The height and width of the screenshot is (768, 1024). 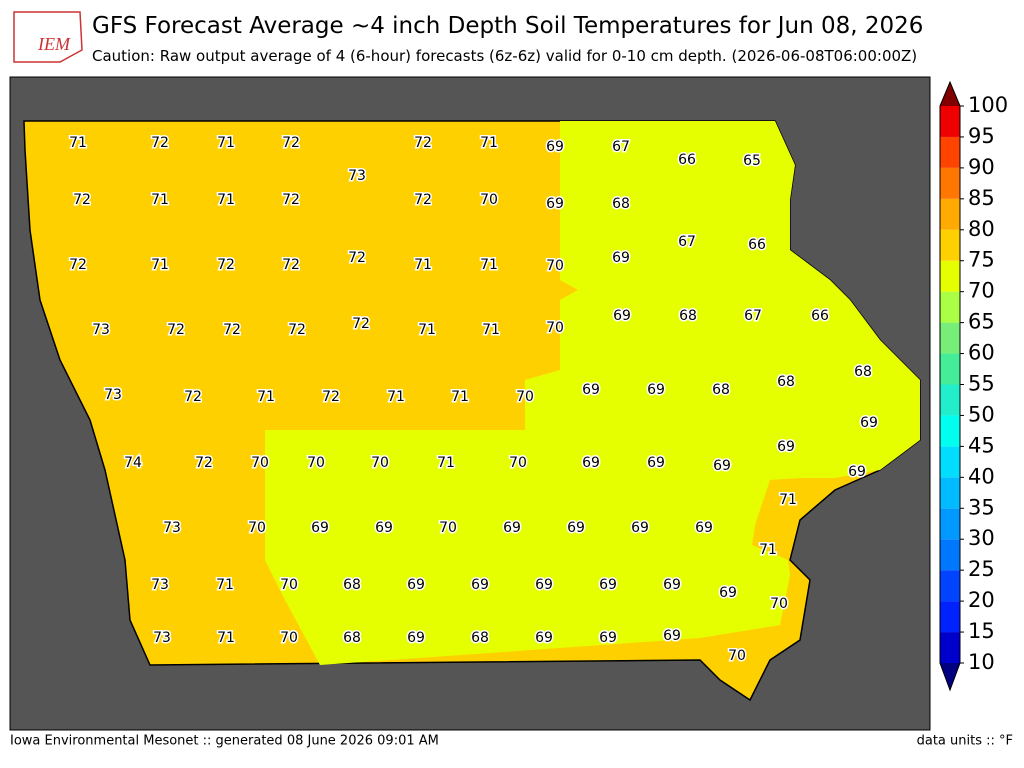 I want to click on county-value: 66, so click(x=687, y=160).